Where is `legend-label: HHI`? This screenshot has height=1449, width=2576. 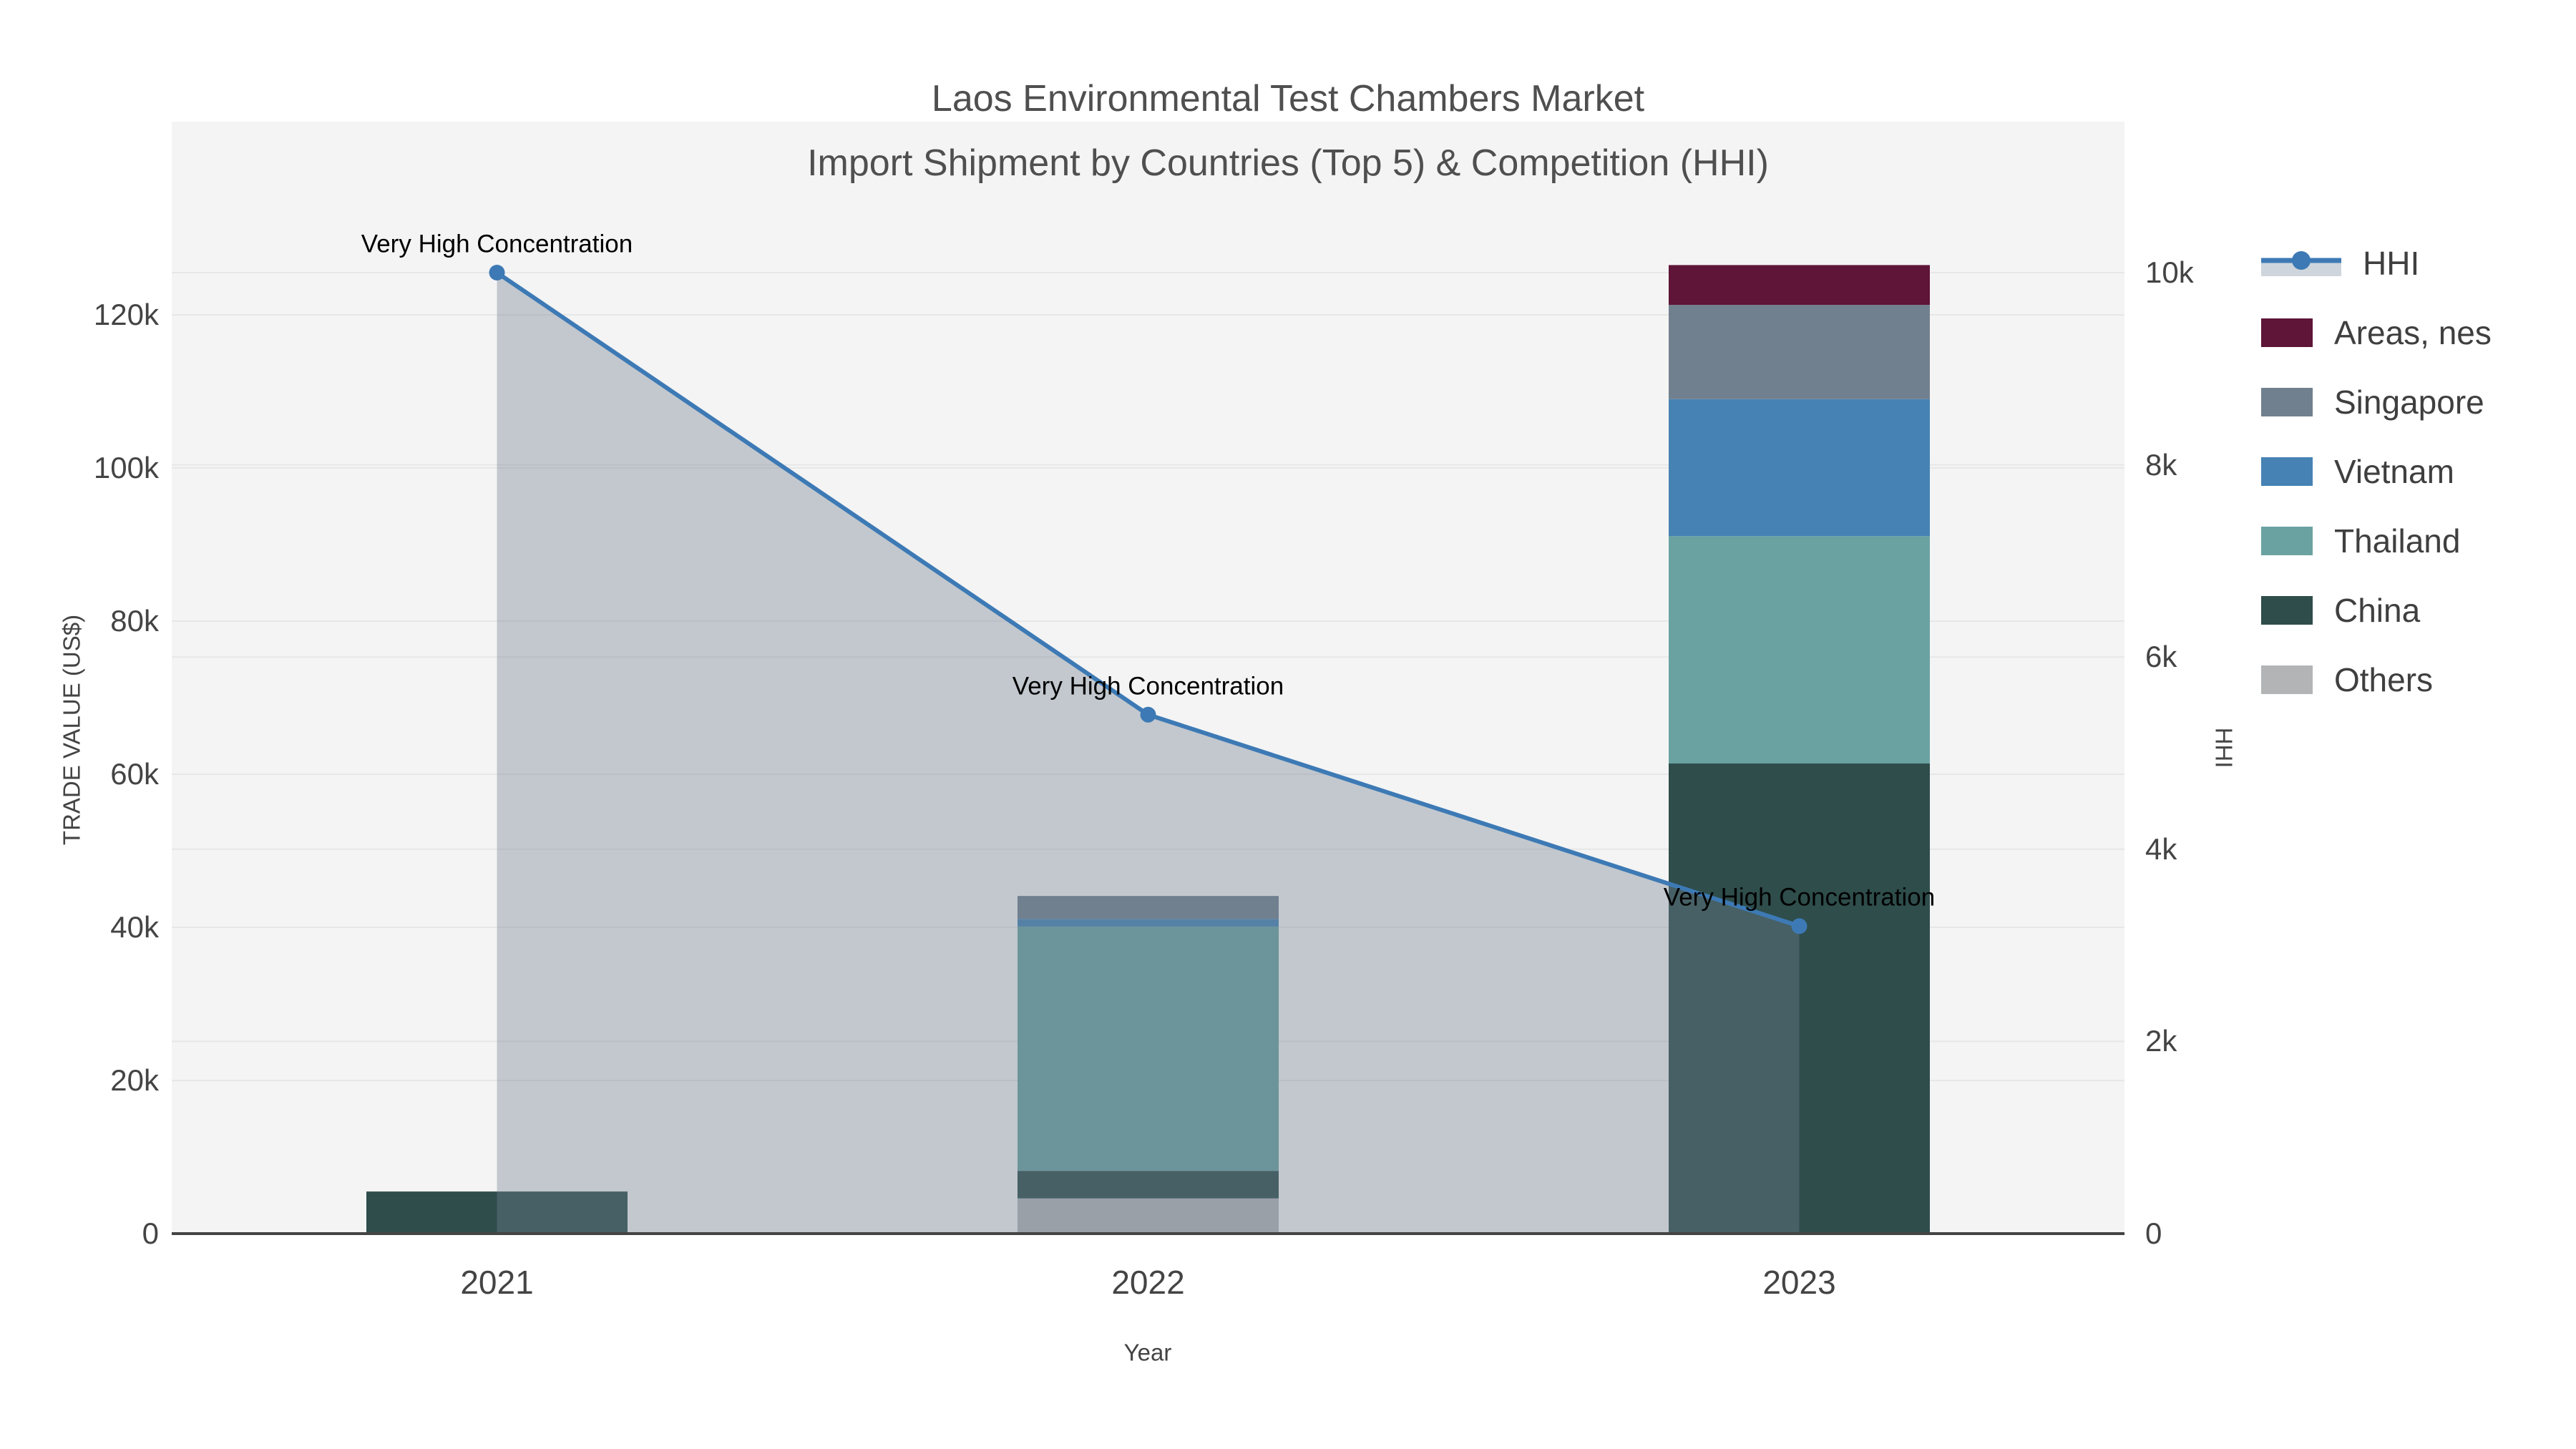
legend-label: HHI is located at coordinates (2391, 263).